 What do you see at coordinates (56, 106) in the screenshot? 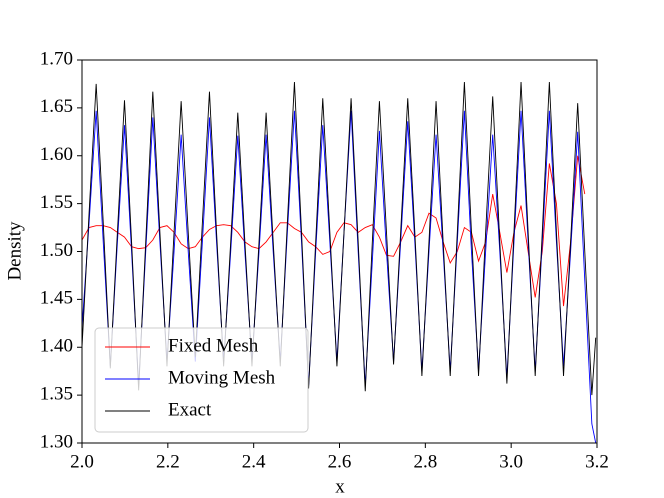
I see `y-tick-label: 1.65` at bounding box center [56, 106].